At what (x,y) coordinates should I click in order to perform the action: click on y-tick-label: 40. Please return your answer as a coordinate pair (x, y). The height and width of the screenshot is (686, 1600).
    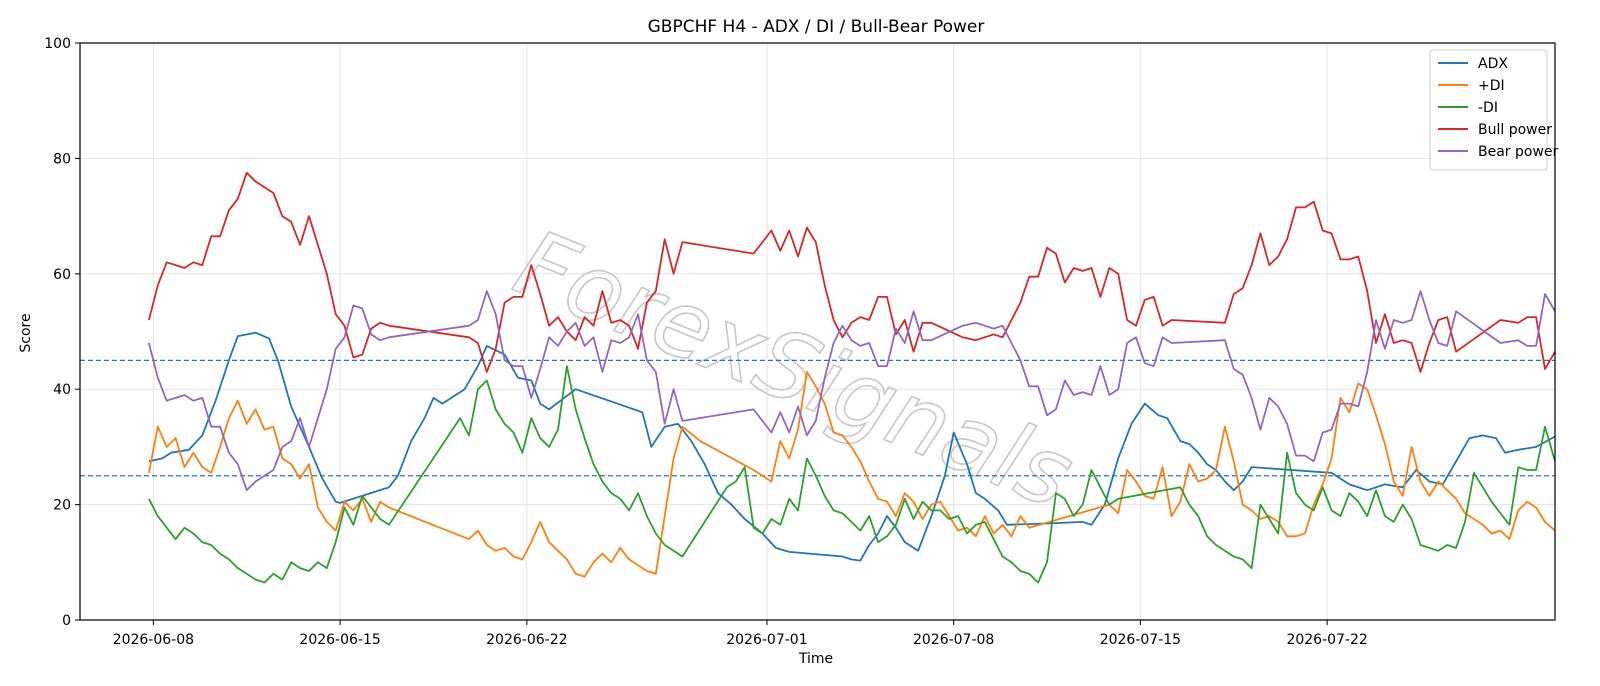
    Looking at the image, I should click on (62, 390).